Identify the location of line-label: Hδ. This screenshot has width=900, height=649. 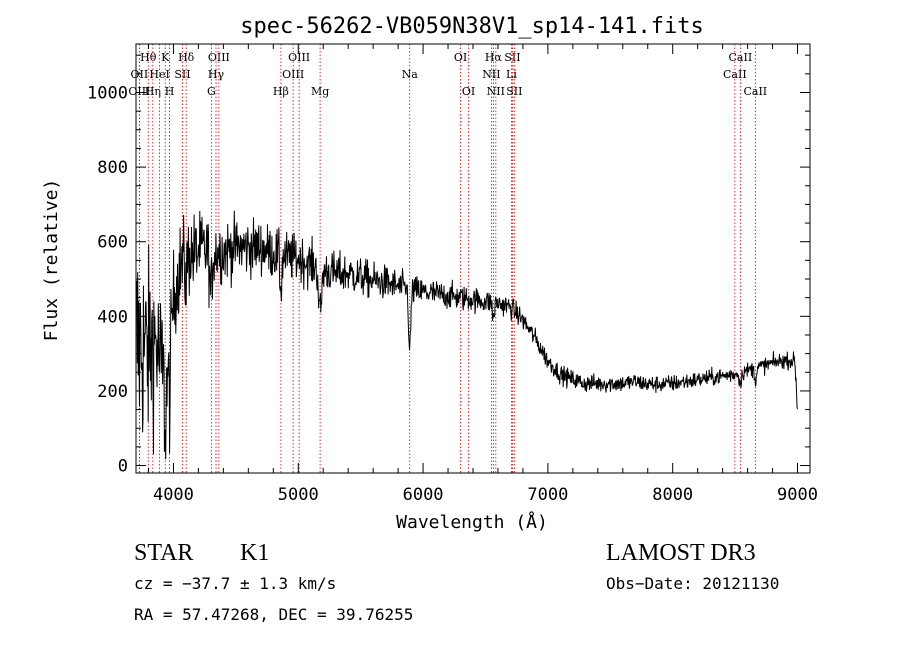
(186, 57).